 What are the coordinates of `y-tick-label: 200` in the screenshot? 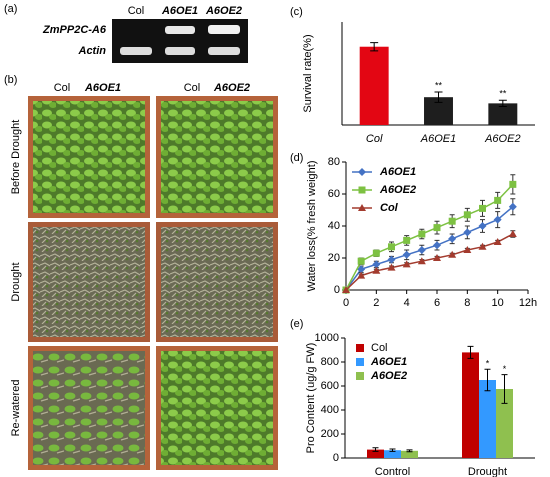 It's located at (330, 434).